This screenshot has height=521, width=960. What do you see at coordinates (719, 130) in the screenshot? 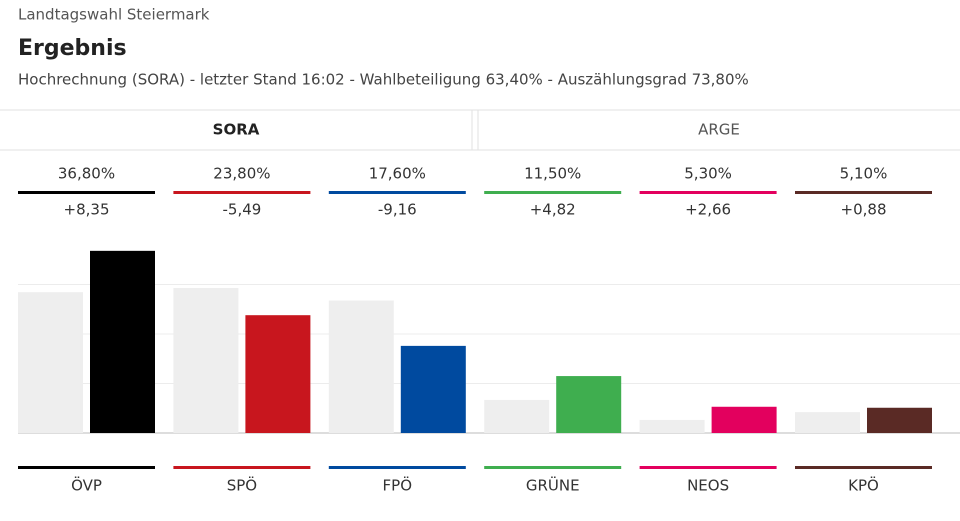
I see `tab-label: ARGE` at bounding box center [719, 130].